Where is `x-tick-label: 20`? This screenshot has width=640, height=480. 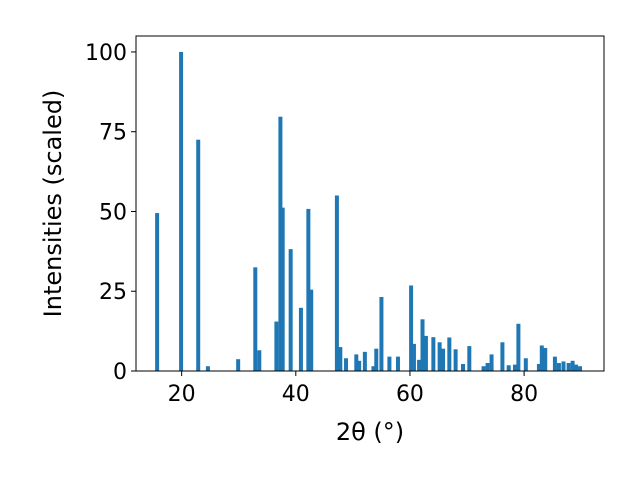 x-tick-label: 20 is located at coordinates (182, 394).